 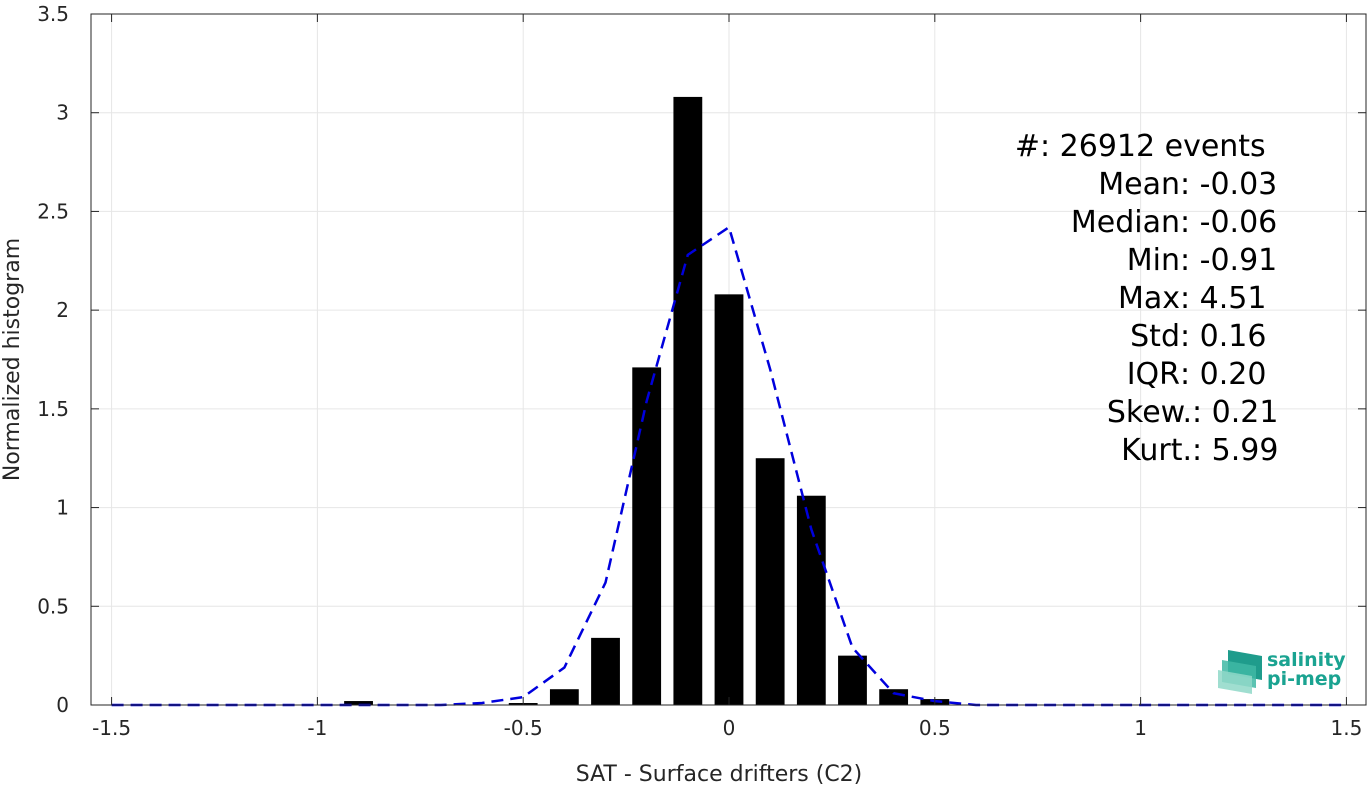 I want to click on y-tick-label: 3.5, so click(x=53, y=14).